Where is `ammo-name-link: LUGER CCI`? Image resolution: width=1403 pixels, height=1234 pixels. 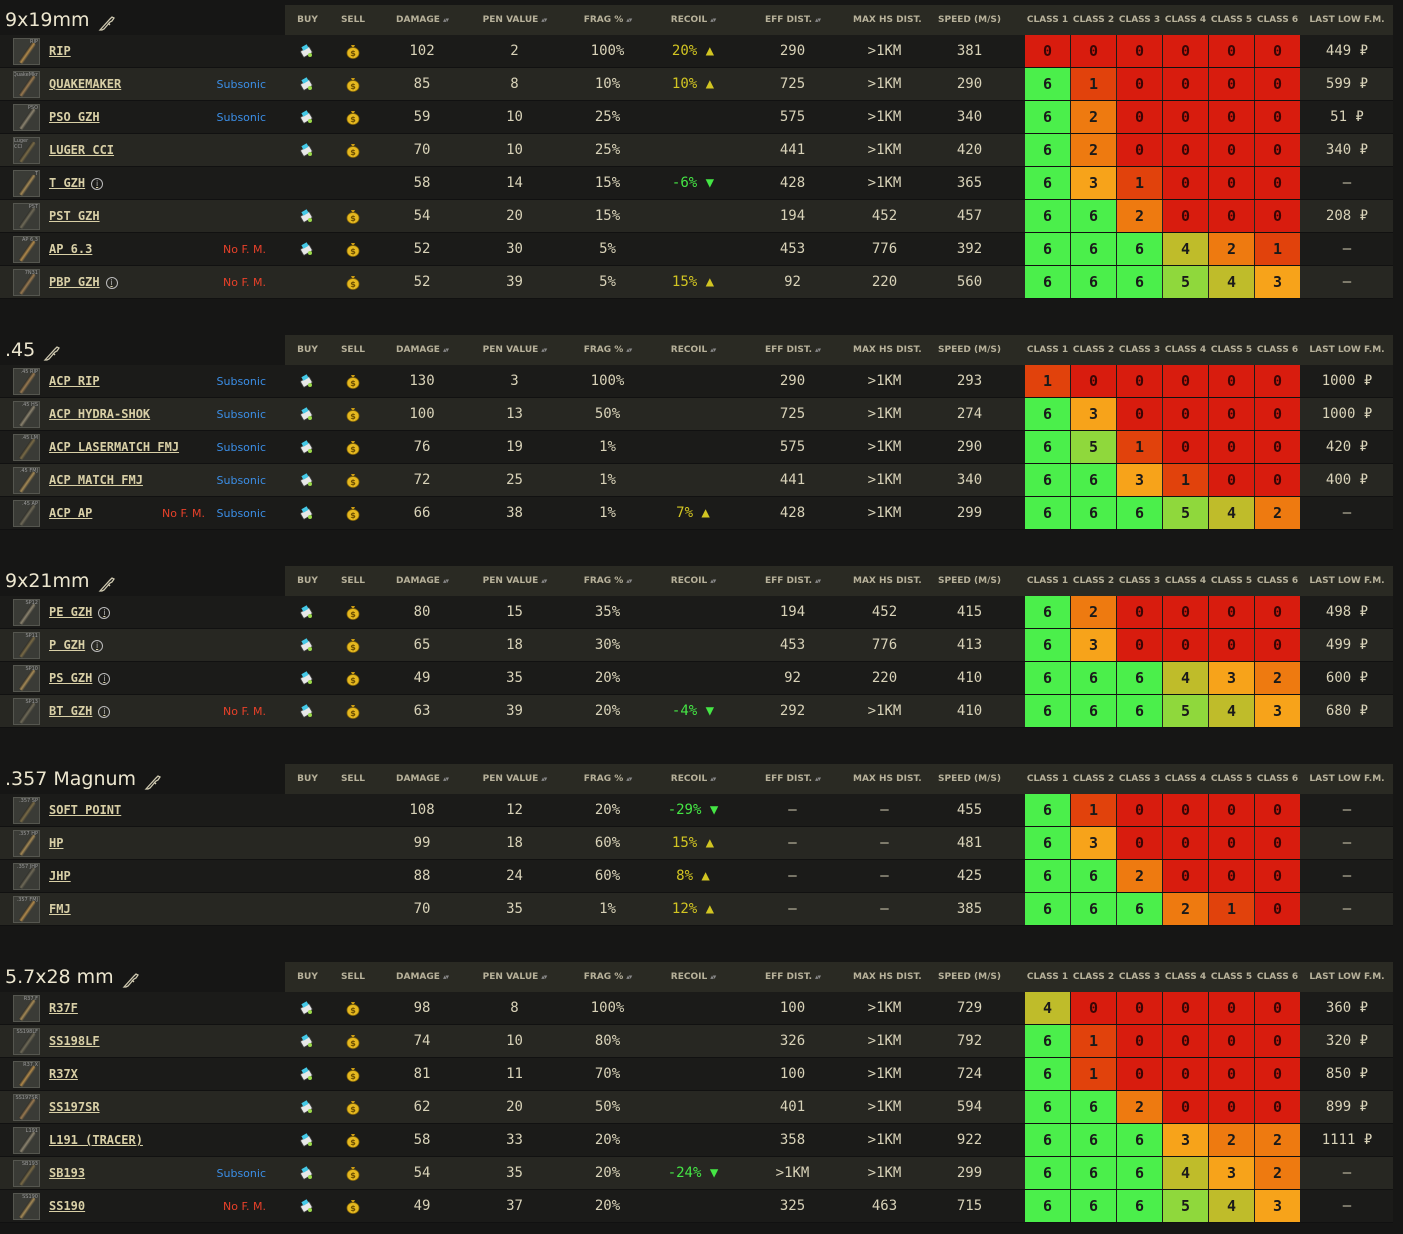 ammo-name-link: LUGER CCI is located at coordinates (81, 150).